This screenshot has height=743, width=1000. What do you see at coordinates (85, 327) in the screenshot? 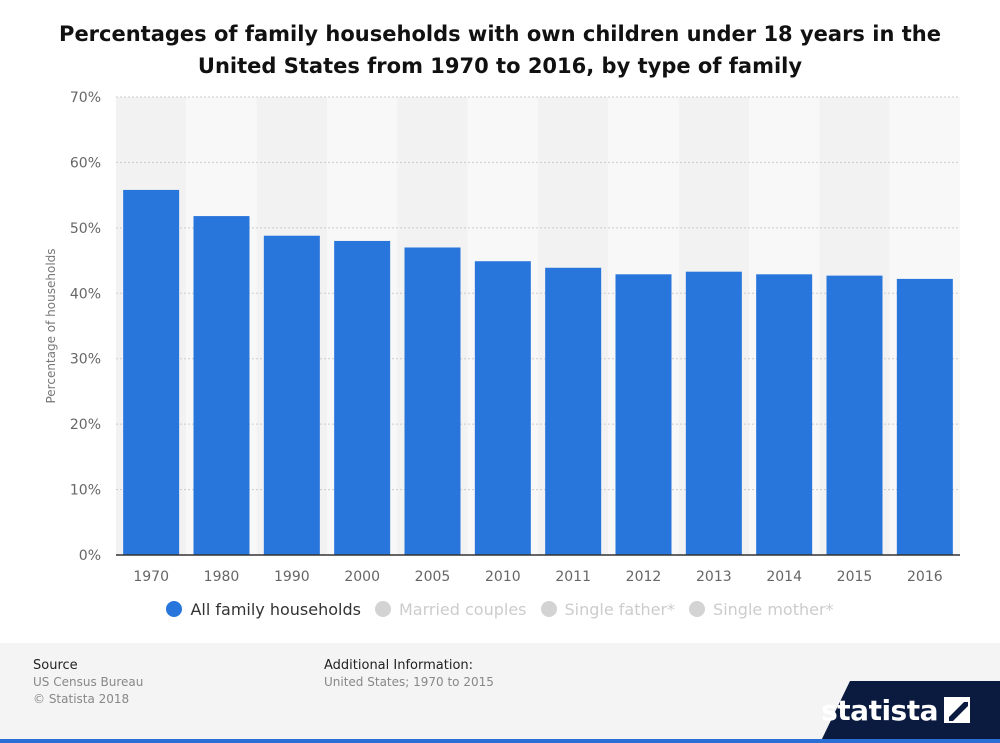
I see `y-axis-ticks: 0% 10% 20% 30% 40% 50% 60% 70%` at bounding box center [85, 327].